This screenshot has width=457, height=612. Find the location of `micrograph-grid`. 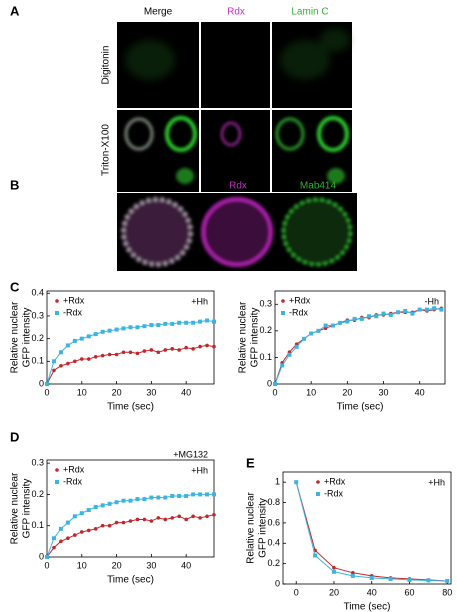

micrograph-grid is located at coordinates (234, 107).